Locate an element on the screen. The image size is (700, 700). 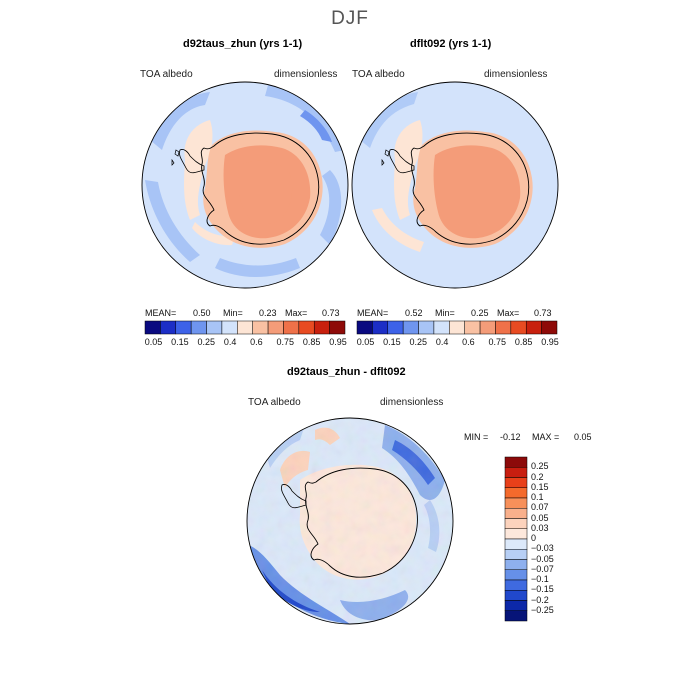
panel3-max-label: MAX = is located at coordinates (546, 437).